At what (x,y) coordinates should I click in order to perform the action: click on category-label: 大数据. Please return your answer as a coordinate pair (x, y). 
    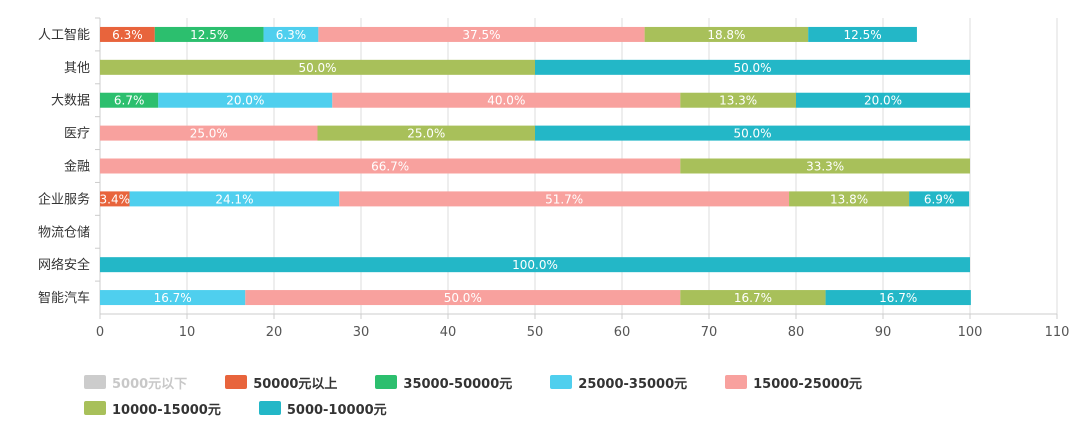
    Looking at the image, I should click on (70, 101).